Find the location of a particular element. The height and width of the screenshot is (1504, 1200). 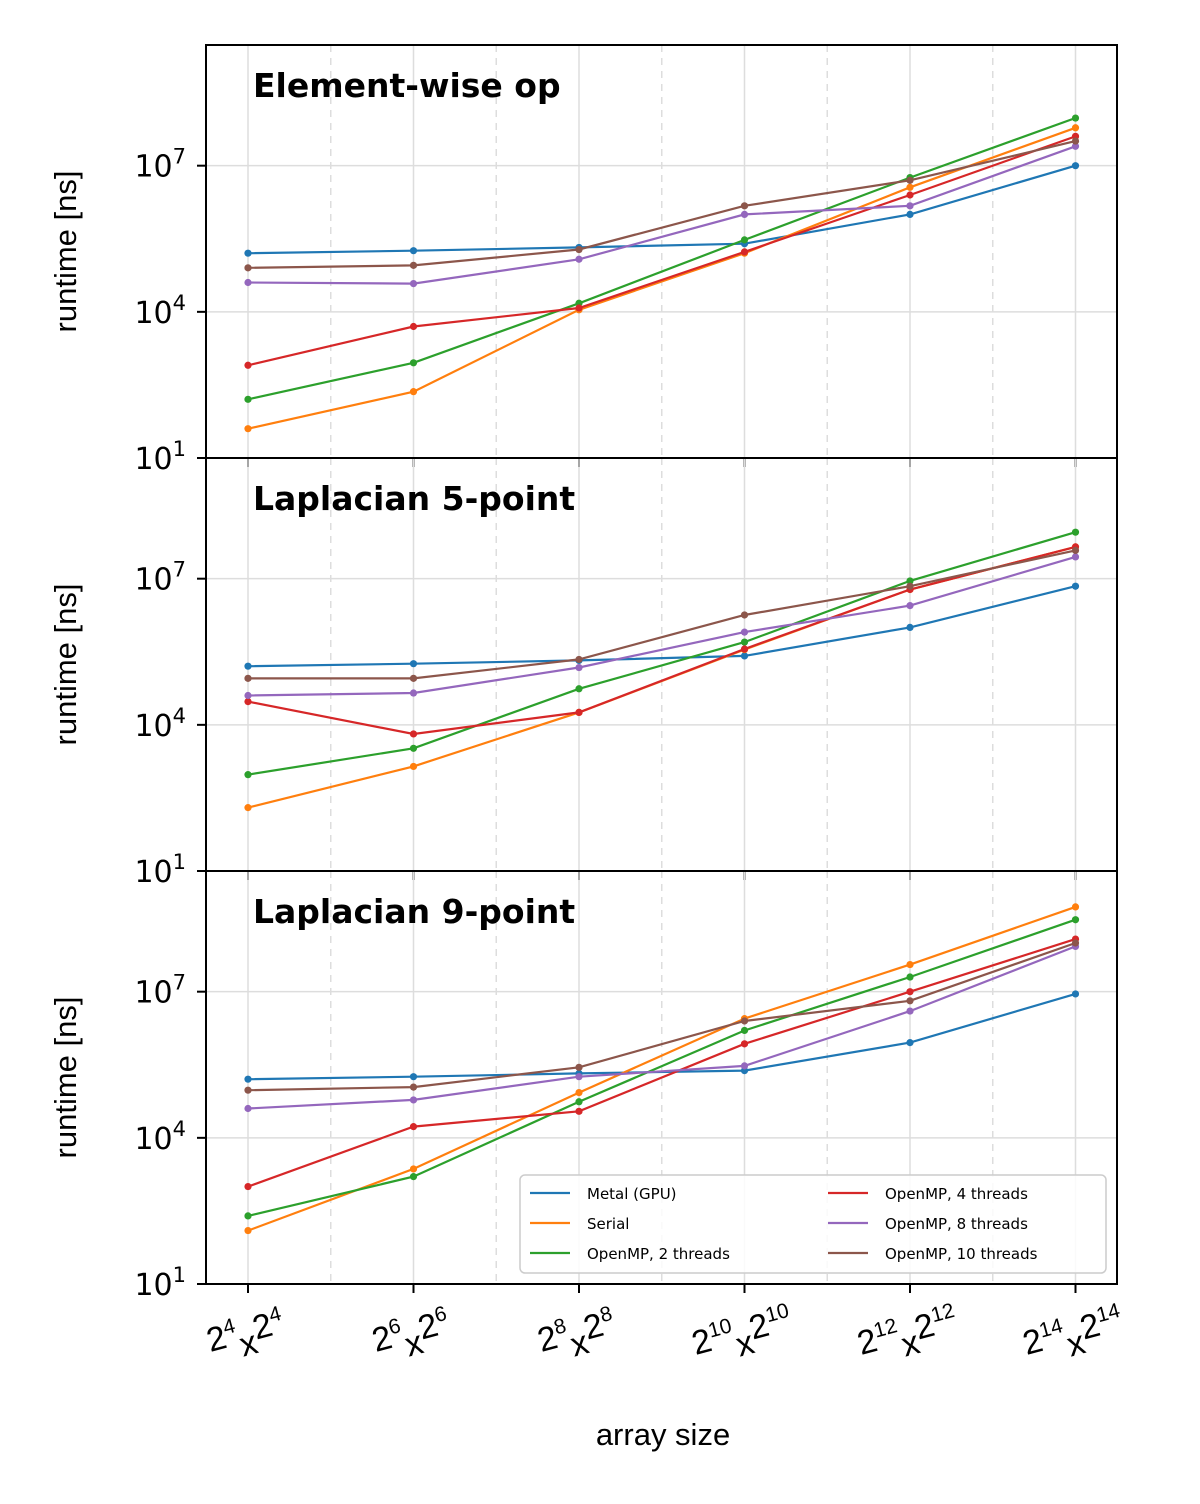

x-tick-exp: 10 is located at coordinates (720, 1328).